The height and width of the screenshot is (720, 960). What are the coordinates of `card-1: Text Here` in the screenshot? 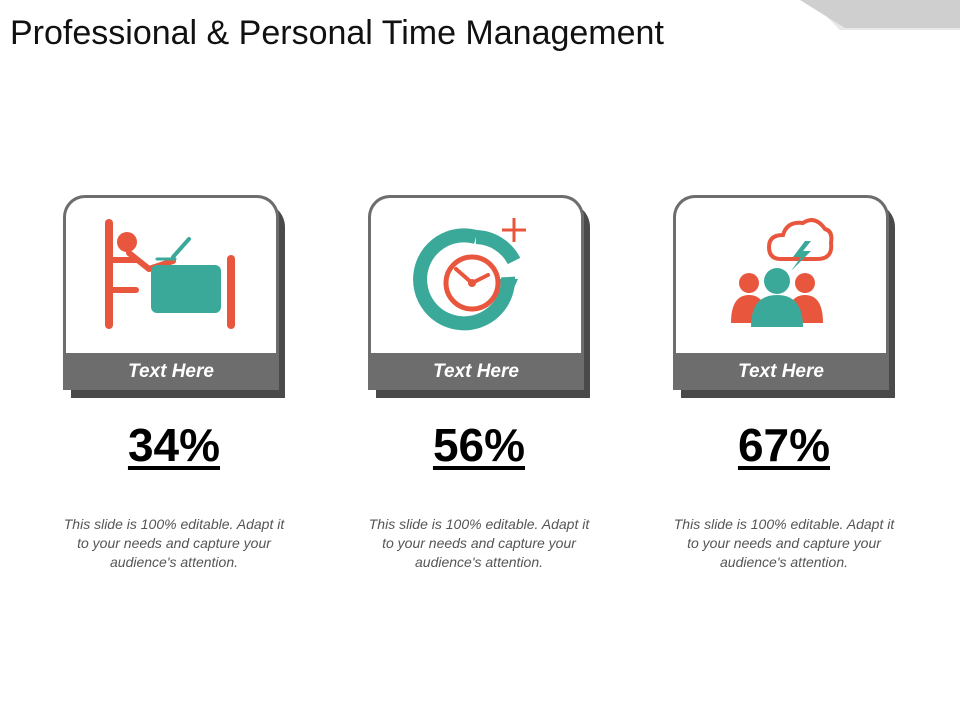 It's located at (174, 297).